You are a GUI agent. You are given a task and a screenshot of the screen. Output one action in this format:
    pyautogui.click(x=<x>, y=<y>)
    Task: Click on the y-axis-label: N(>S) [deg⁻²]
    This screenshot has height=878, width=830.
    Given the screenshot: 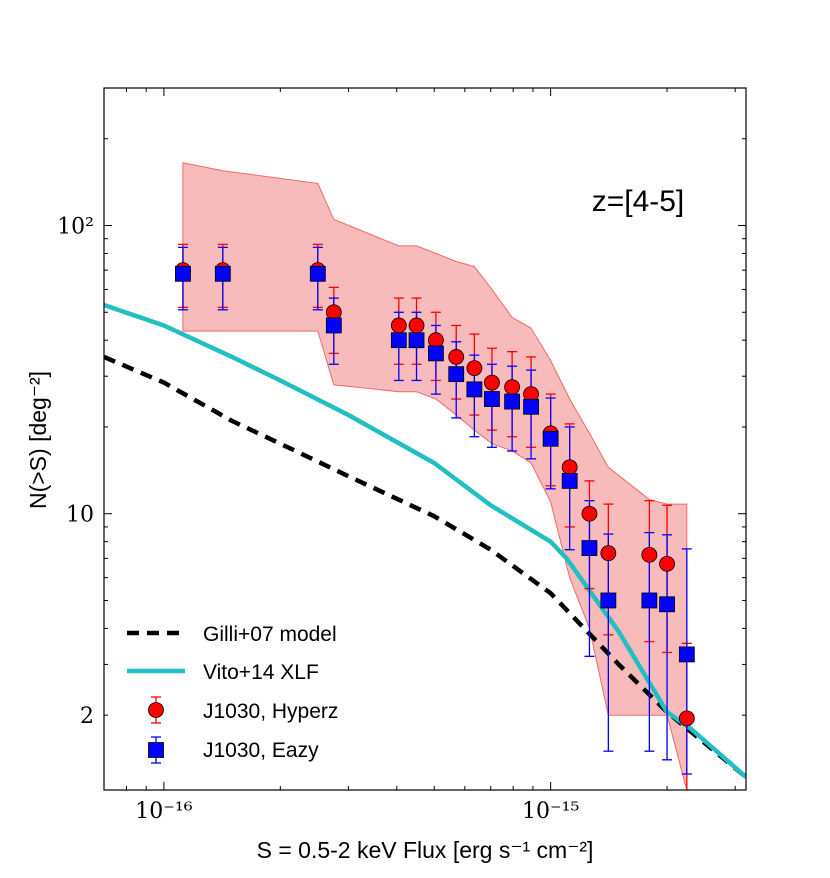 What is the action you would take?
    pyautogui.click(x=38, y=440)
    